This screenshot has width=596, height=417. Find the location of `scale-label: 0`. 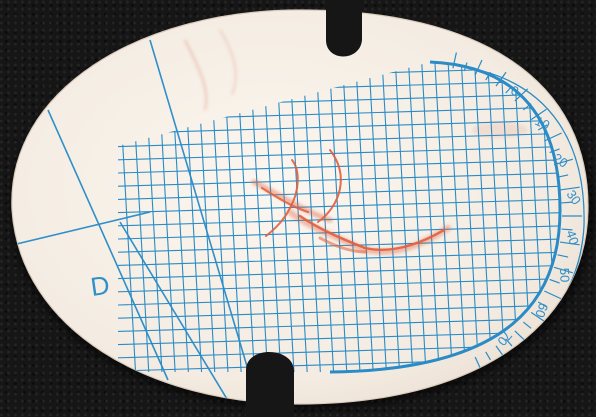

scale-label: 0 is located at coordinates (515, 91).